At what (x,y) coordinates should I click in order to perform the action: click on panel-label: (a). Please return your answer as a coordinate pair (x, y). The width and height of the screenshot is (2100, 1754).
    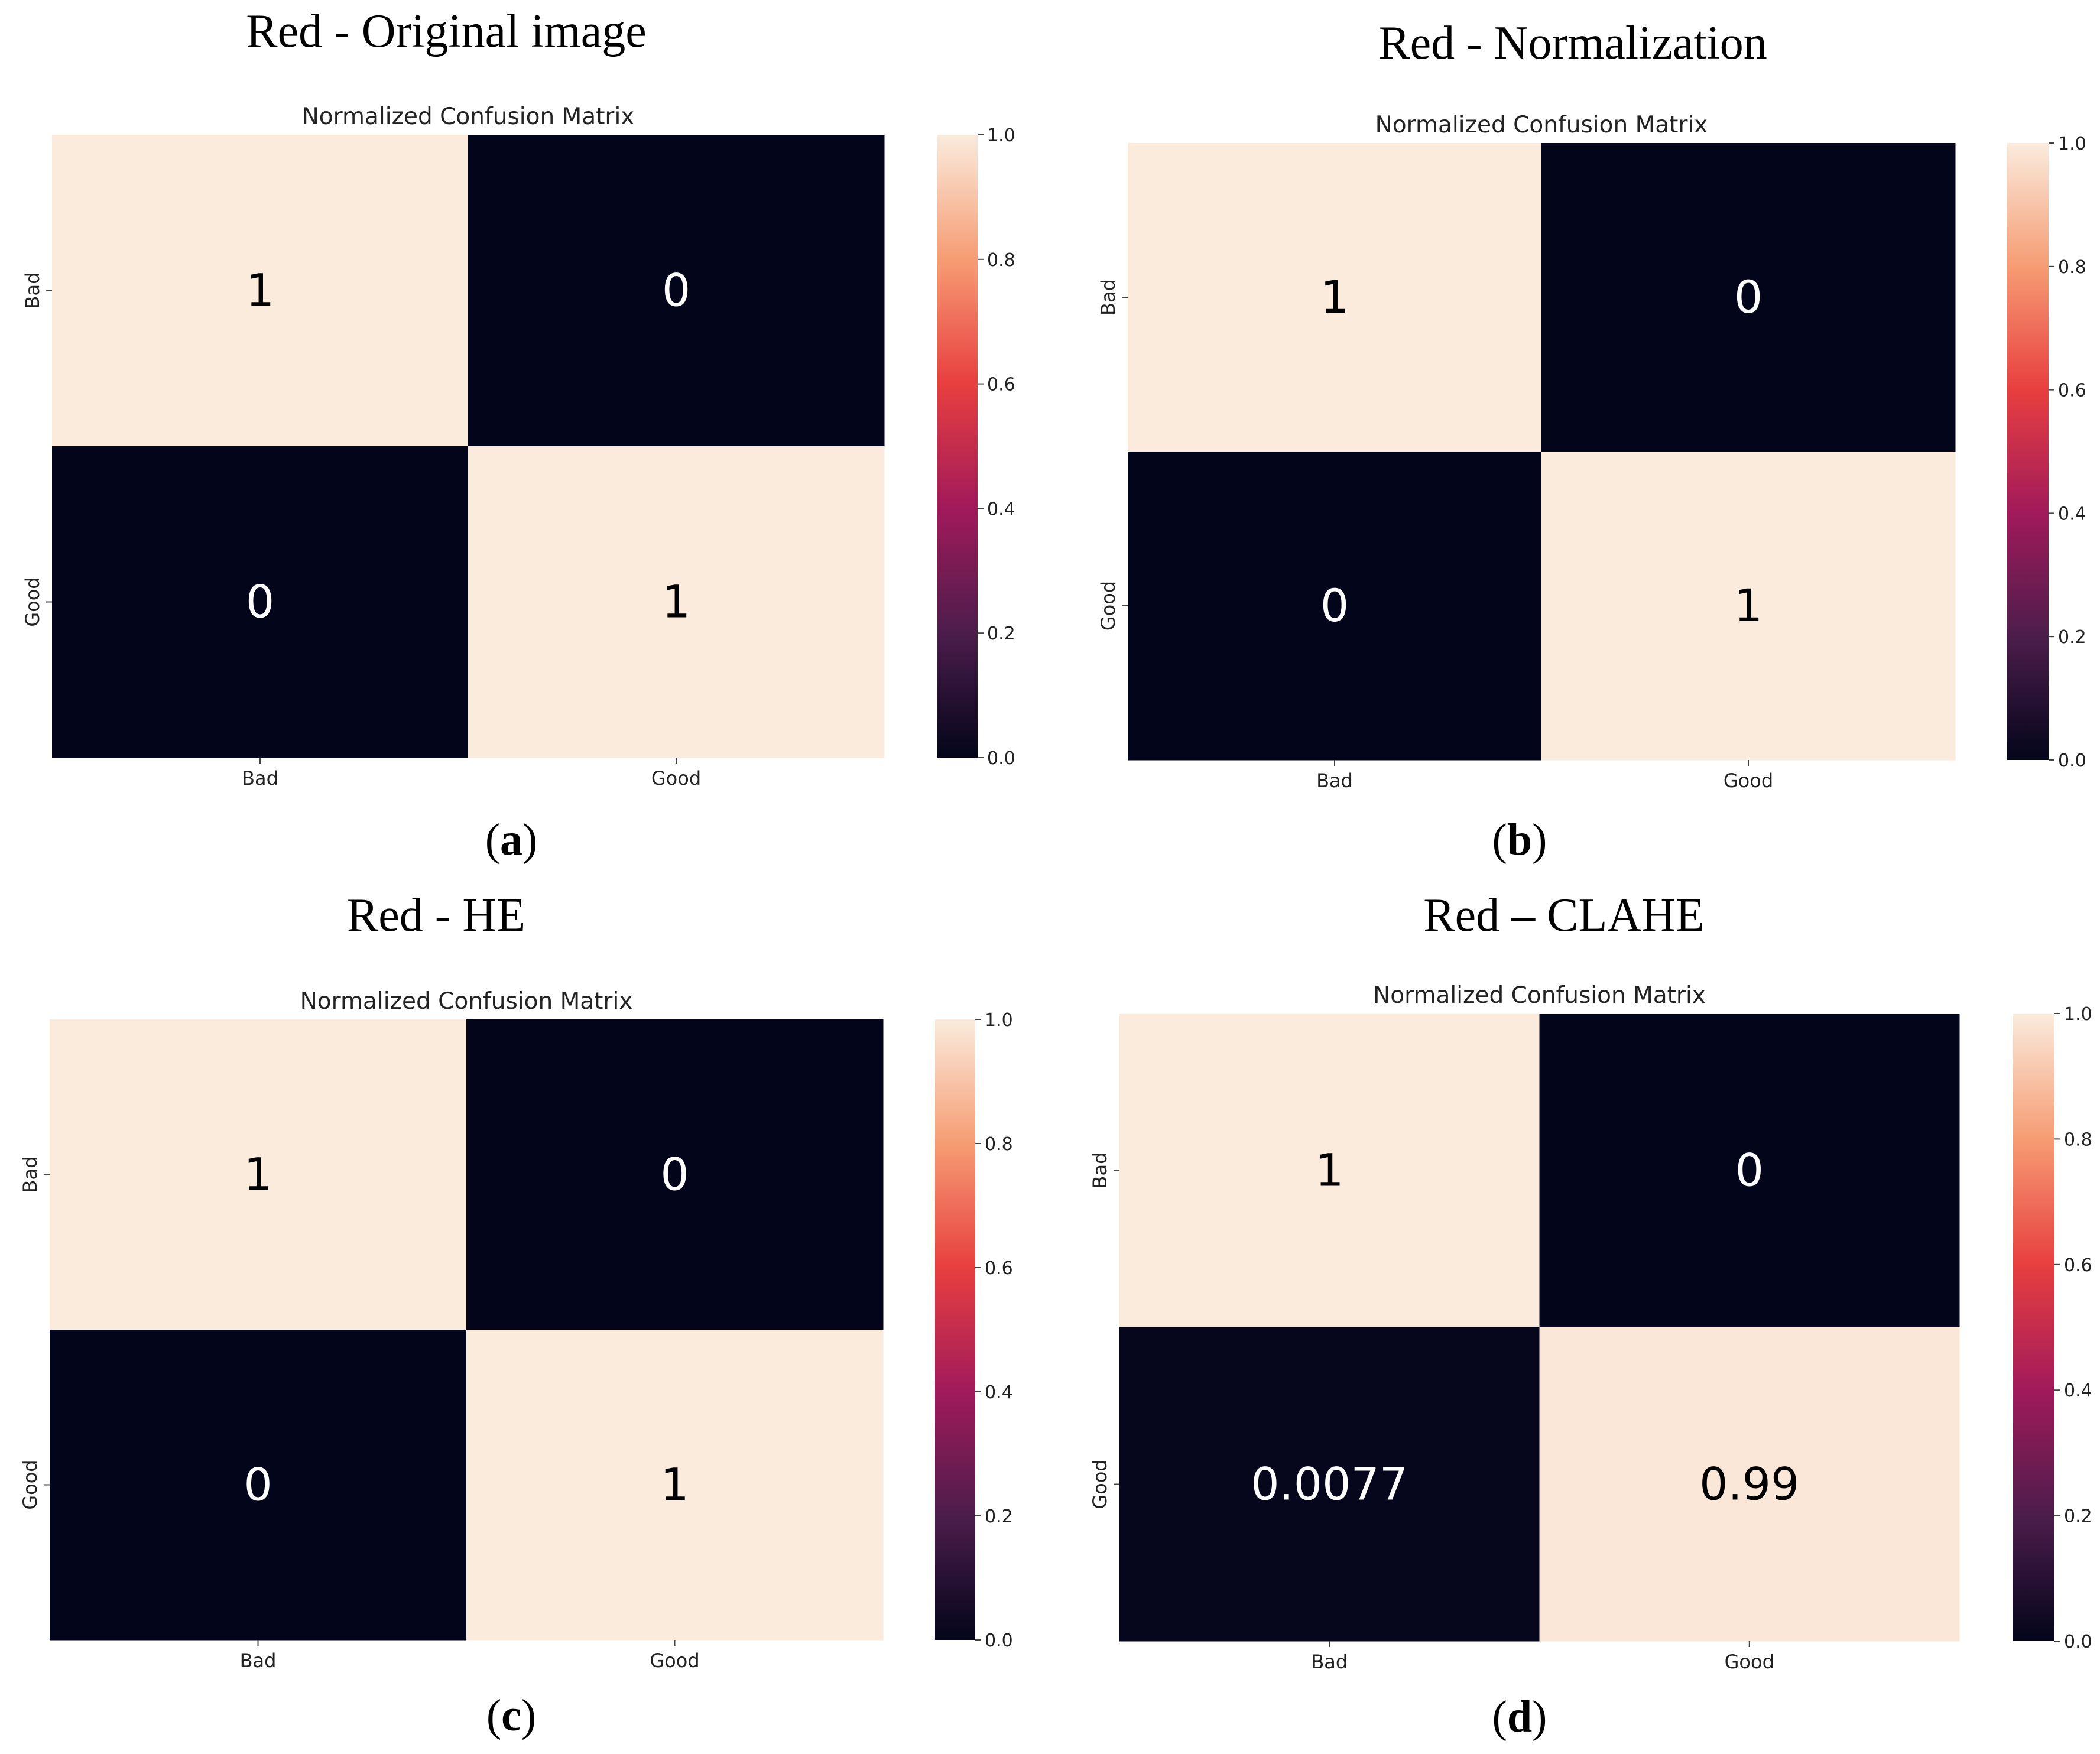
    Looking at the image, I should click on (511, 840).